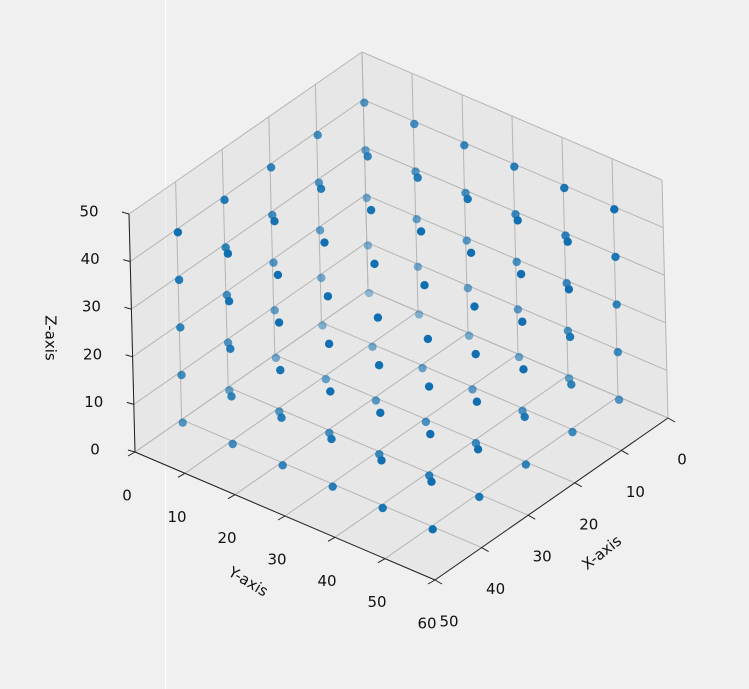 This screenshot has height=689, width=749. I want to click on y-tick-label: 10, so click(176, 517).